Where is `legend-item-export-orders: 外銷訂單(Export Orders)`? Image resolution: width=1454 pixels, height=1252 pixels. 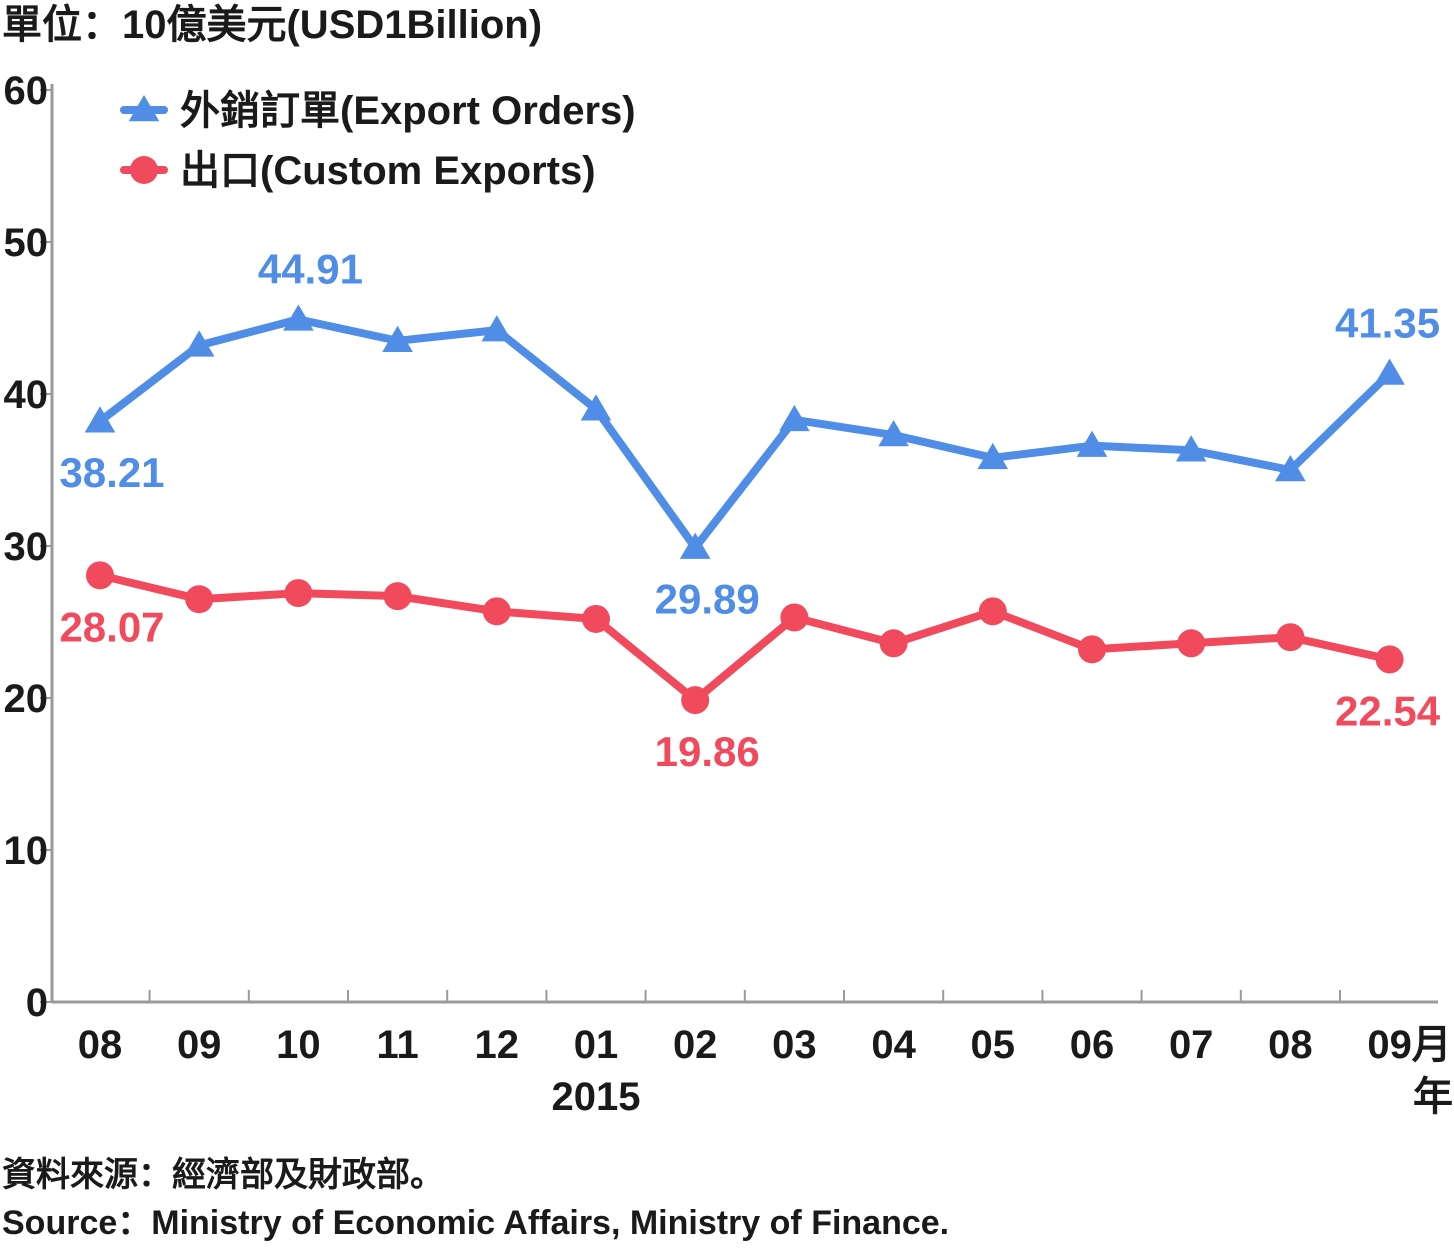 legend-item-export-orders: 外銷訂單(Export Orders) is located at coordinates (378, 111).